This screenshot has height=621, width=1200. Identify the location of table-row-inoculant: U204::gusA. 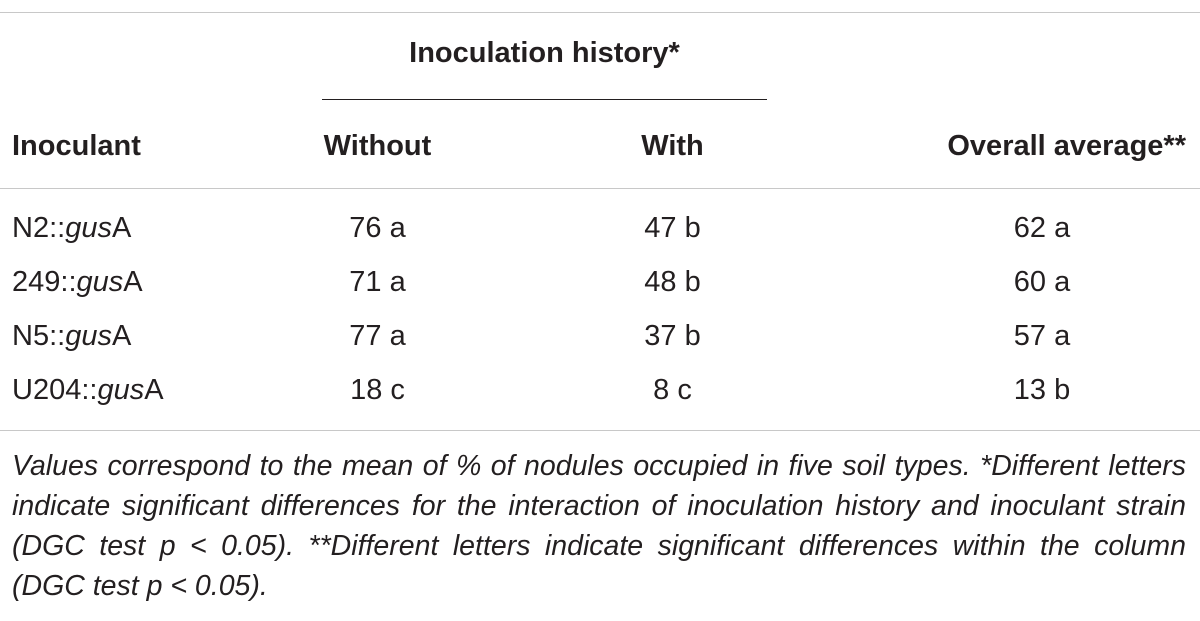
(88, 390).